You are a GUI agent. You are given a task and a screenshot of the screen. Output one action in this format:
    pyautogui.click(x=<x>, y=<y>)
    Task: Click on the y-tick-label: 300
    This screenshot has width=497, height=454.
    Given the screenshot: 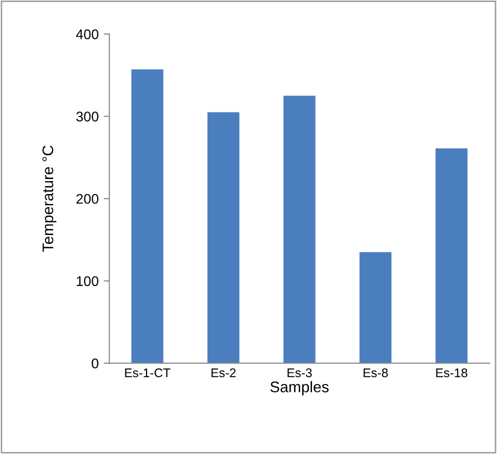 What is the action you would take?
    pyautogui.click(x=87, y=117)
    